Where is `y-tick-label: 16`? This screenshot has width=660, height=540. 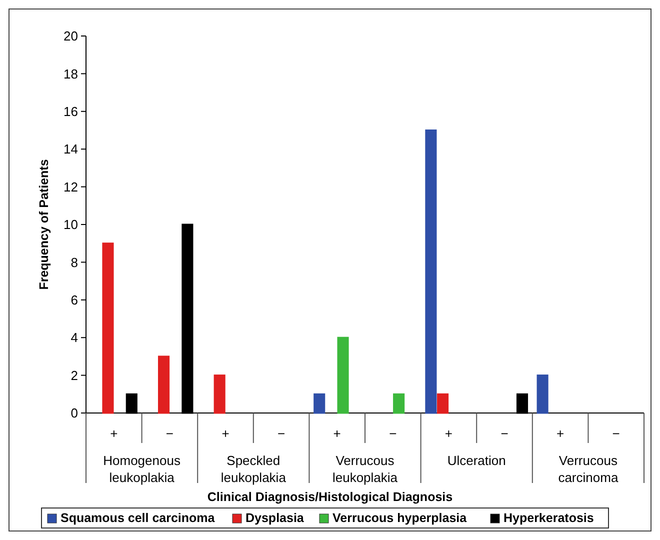 y-tick-label: 16 is located at coordinates (71, 111).